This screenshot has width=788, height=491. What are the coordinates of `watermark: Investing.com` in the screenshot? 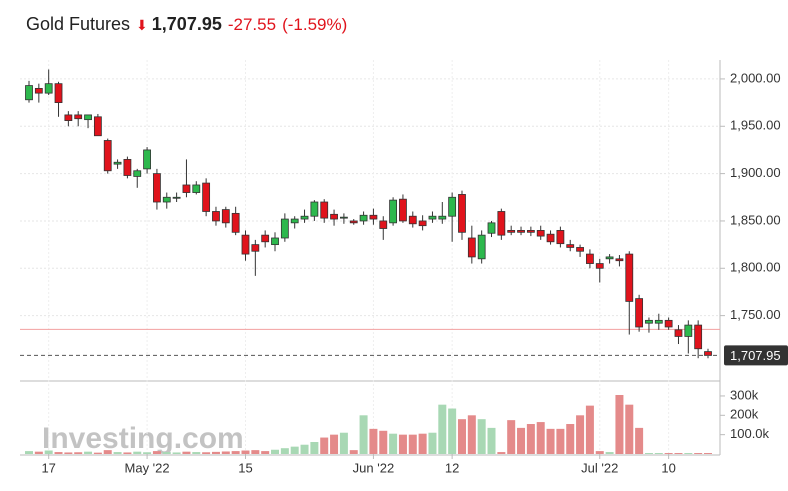 It's located at (143, 438).